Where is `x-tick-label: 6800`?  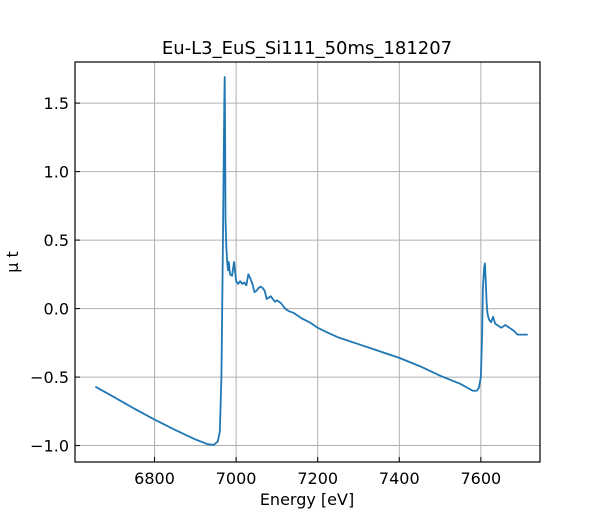
x-tick-label: 6800 is located at coordinates (154, 478).